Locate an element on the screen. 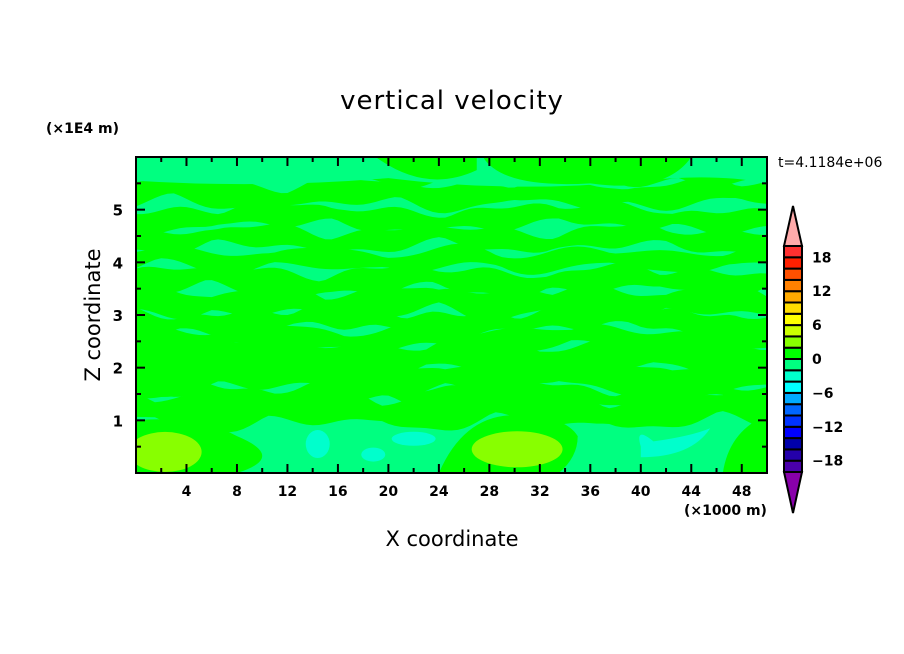 This screenshot has height=654, width=904. colorbar-tick-label: 6 is located at coordinates (817, 326).